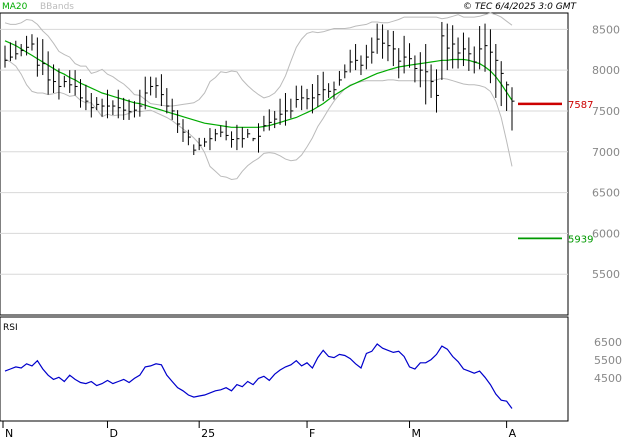 This screenshot has height=444, width=627. Describe the element at coordinates (312, 433) in the screenshot. I see `x-tick-label: F` at that location.